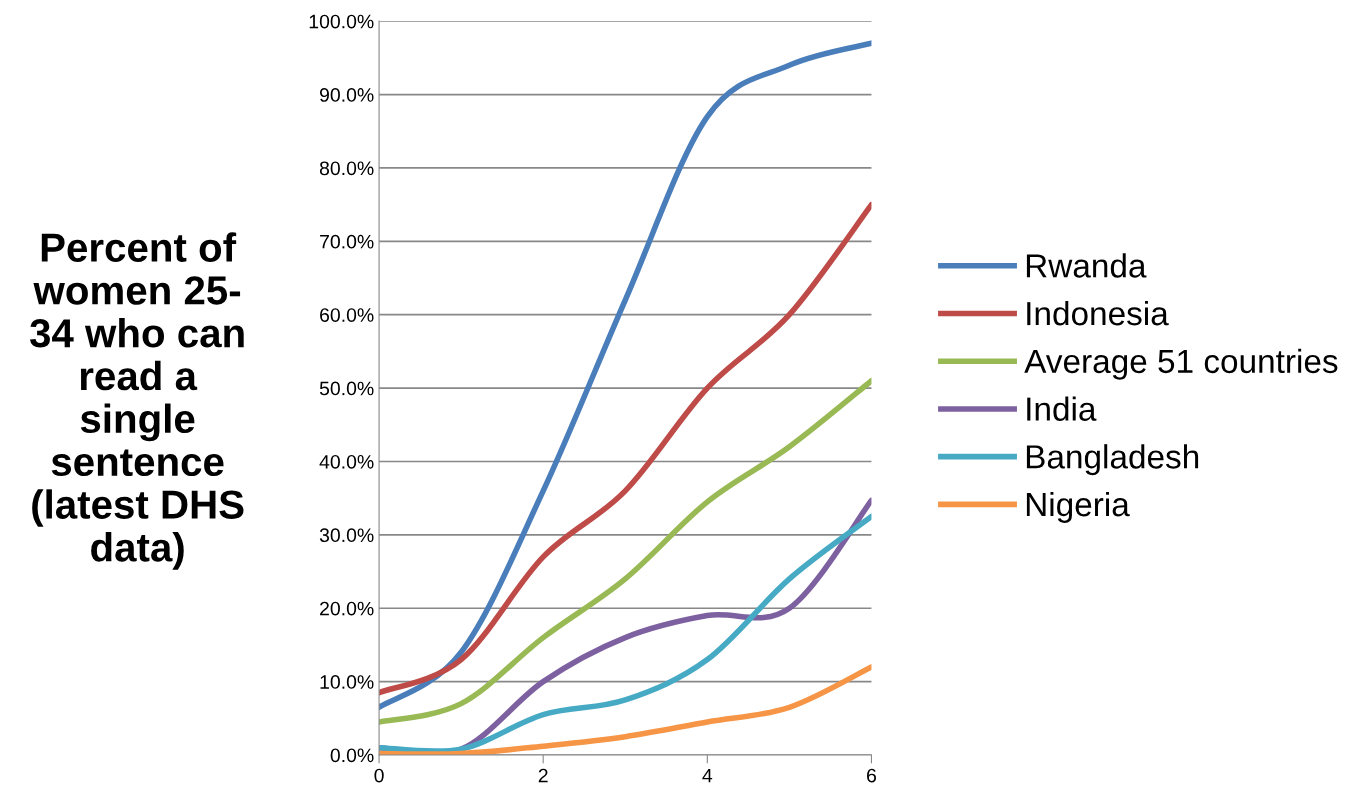 This screenshot has width=1349, height=802. What do you see at coordinates (347, 241) in the screenshot?
I see `y-tick-label: 70.0%` at bounding box center [347, 241].